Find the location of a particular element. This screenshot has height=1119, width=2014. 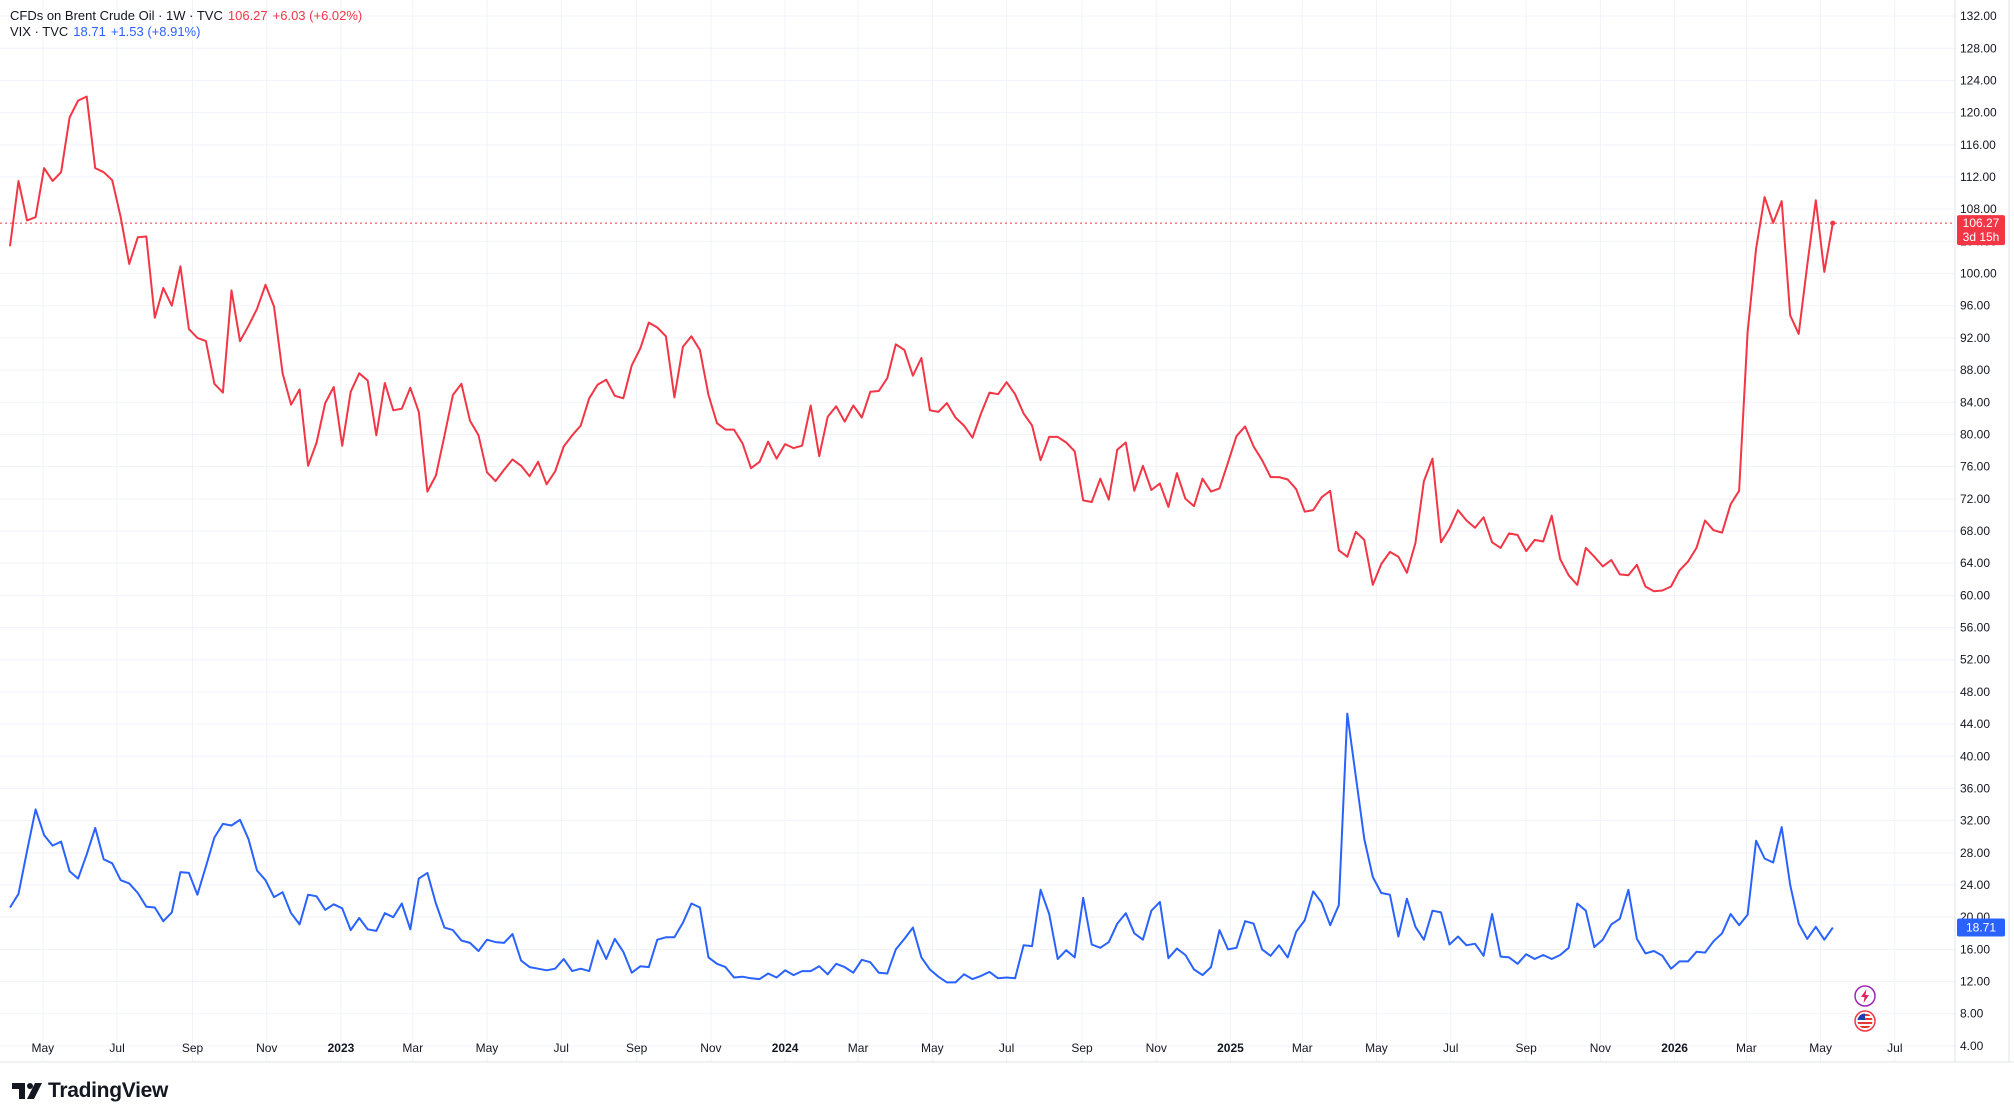

y-tick-label: 40.00 is located at coordinates (1975, 756).